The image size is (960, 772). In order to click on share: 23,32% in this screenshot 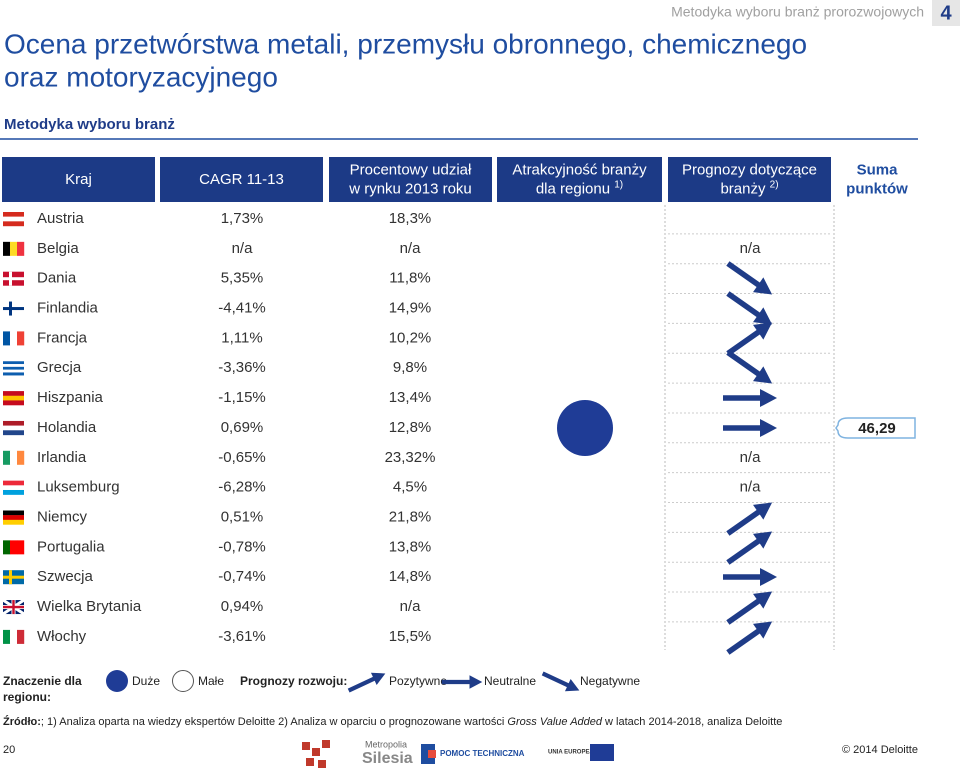, I will do `click(410, 457)`.